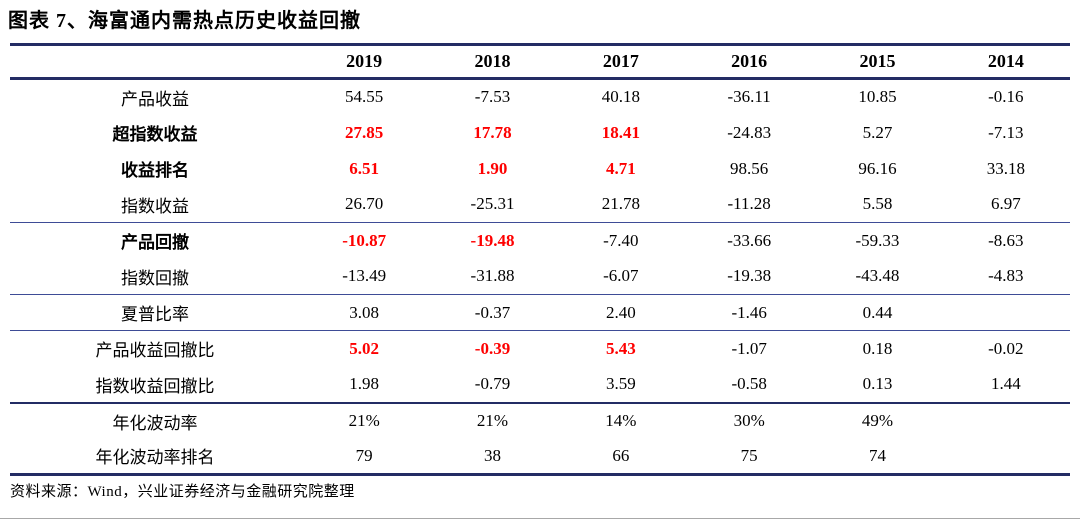  I want to click on source-note: 资料来源：Wind，兴业证券经济与金融研究院整理, so click(182, 492).